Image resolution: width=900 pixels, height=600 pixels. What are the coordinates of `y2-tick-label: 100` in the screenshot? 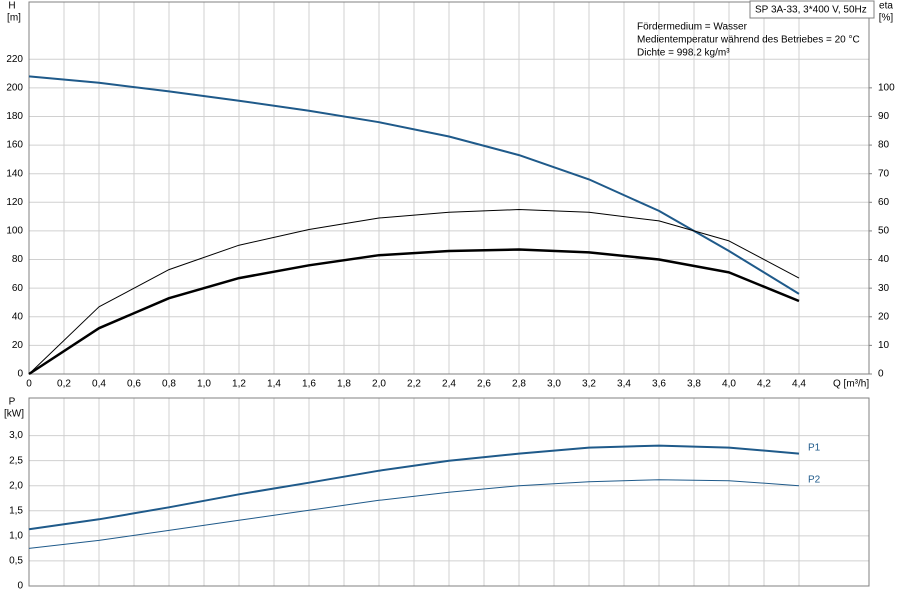 It's located at (886, 87).